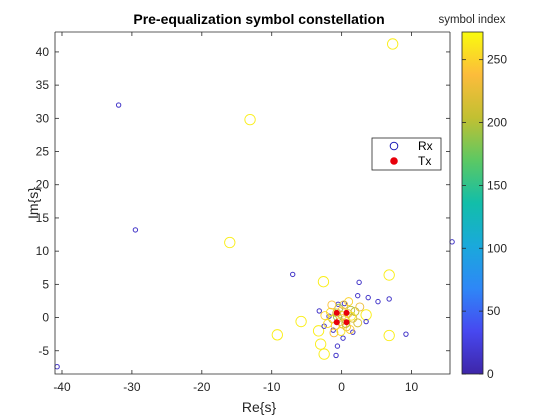 The image size is (560, 420). I want to click on x-tick-label: -10, so click(272, 387).